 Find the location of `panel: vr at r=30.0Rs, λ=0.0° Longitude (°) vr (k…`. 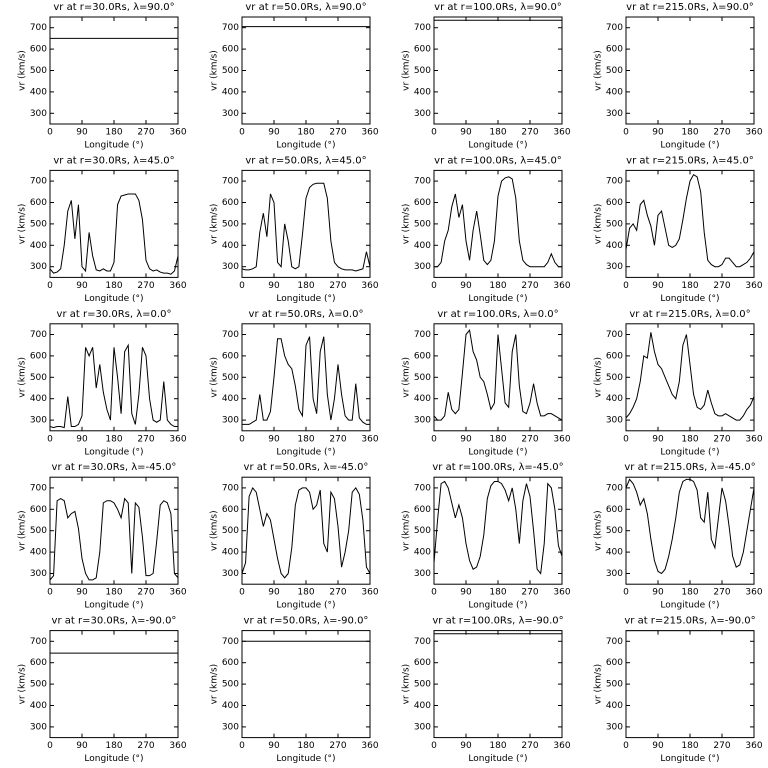

panel: vr at r=30.0Rs, λ=0.0° Longitude (°) vr (k… is located at coordinates (102, 383).